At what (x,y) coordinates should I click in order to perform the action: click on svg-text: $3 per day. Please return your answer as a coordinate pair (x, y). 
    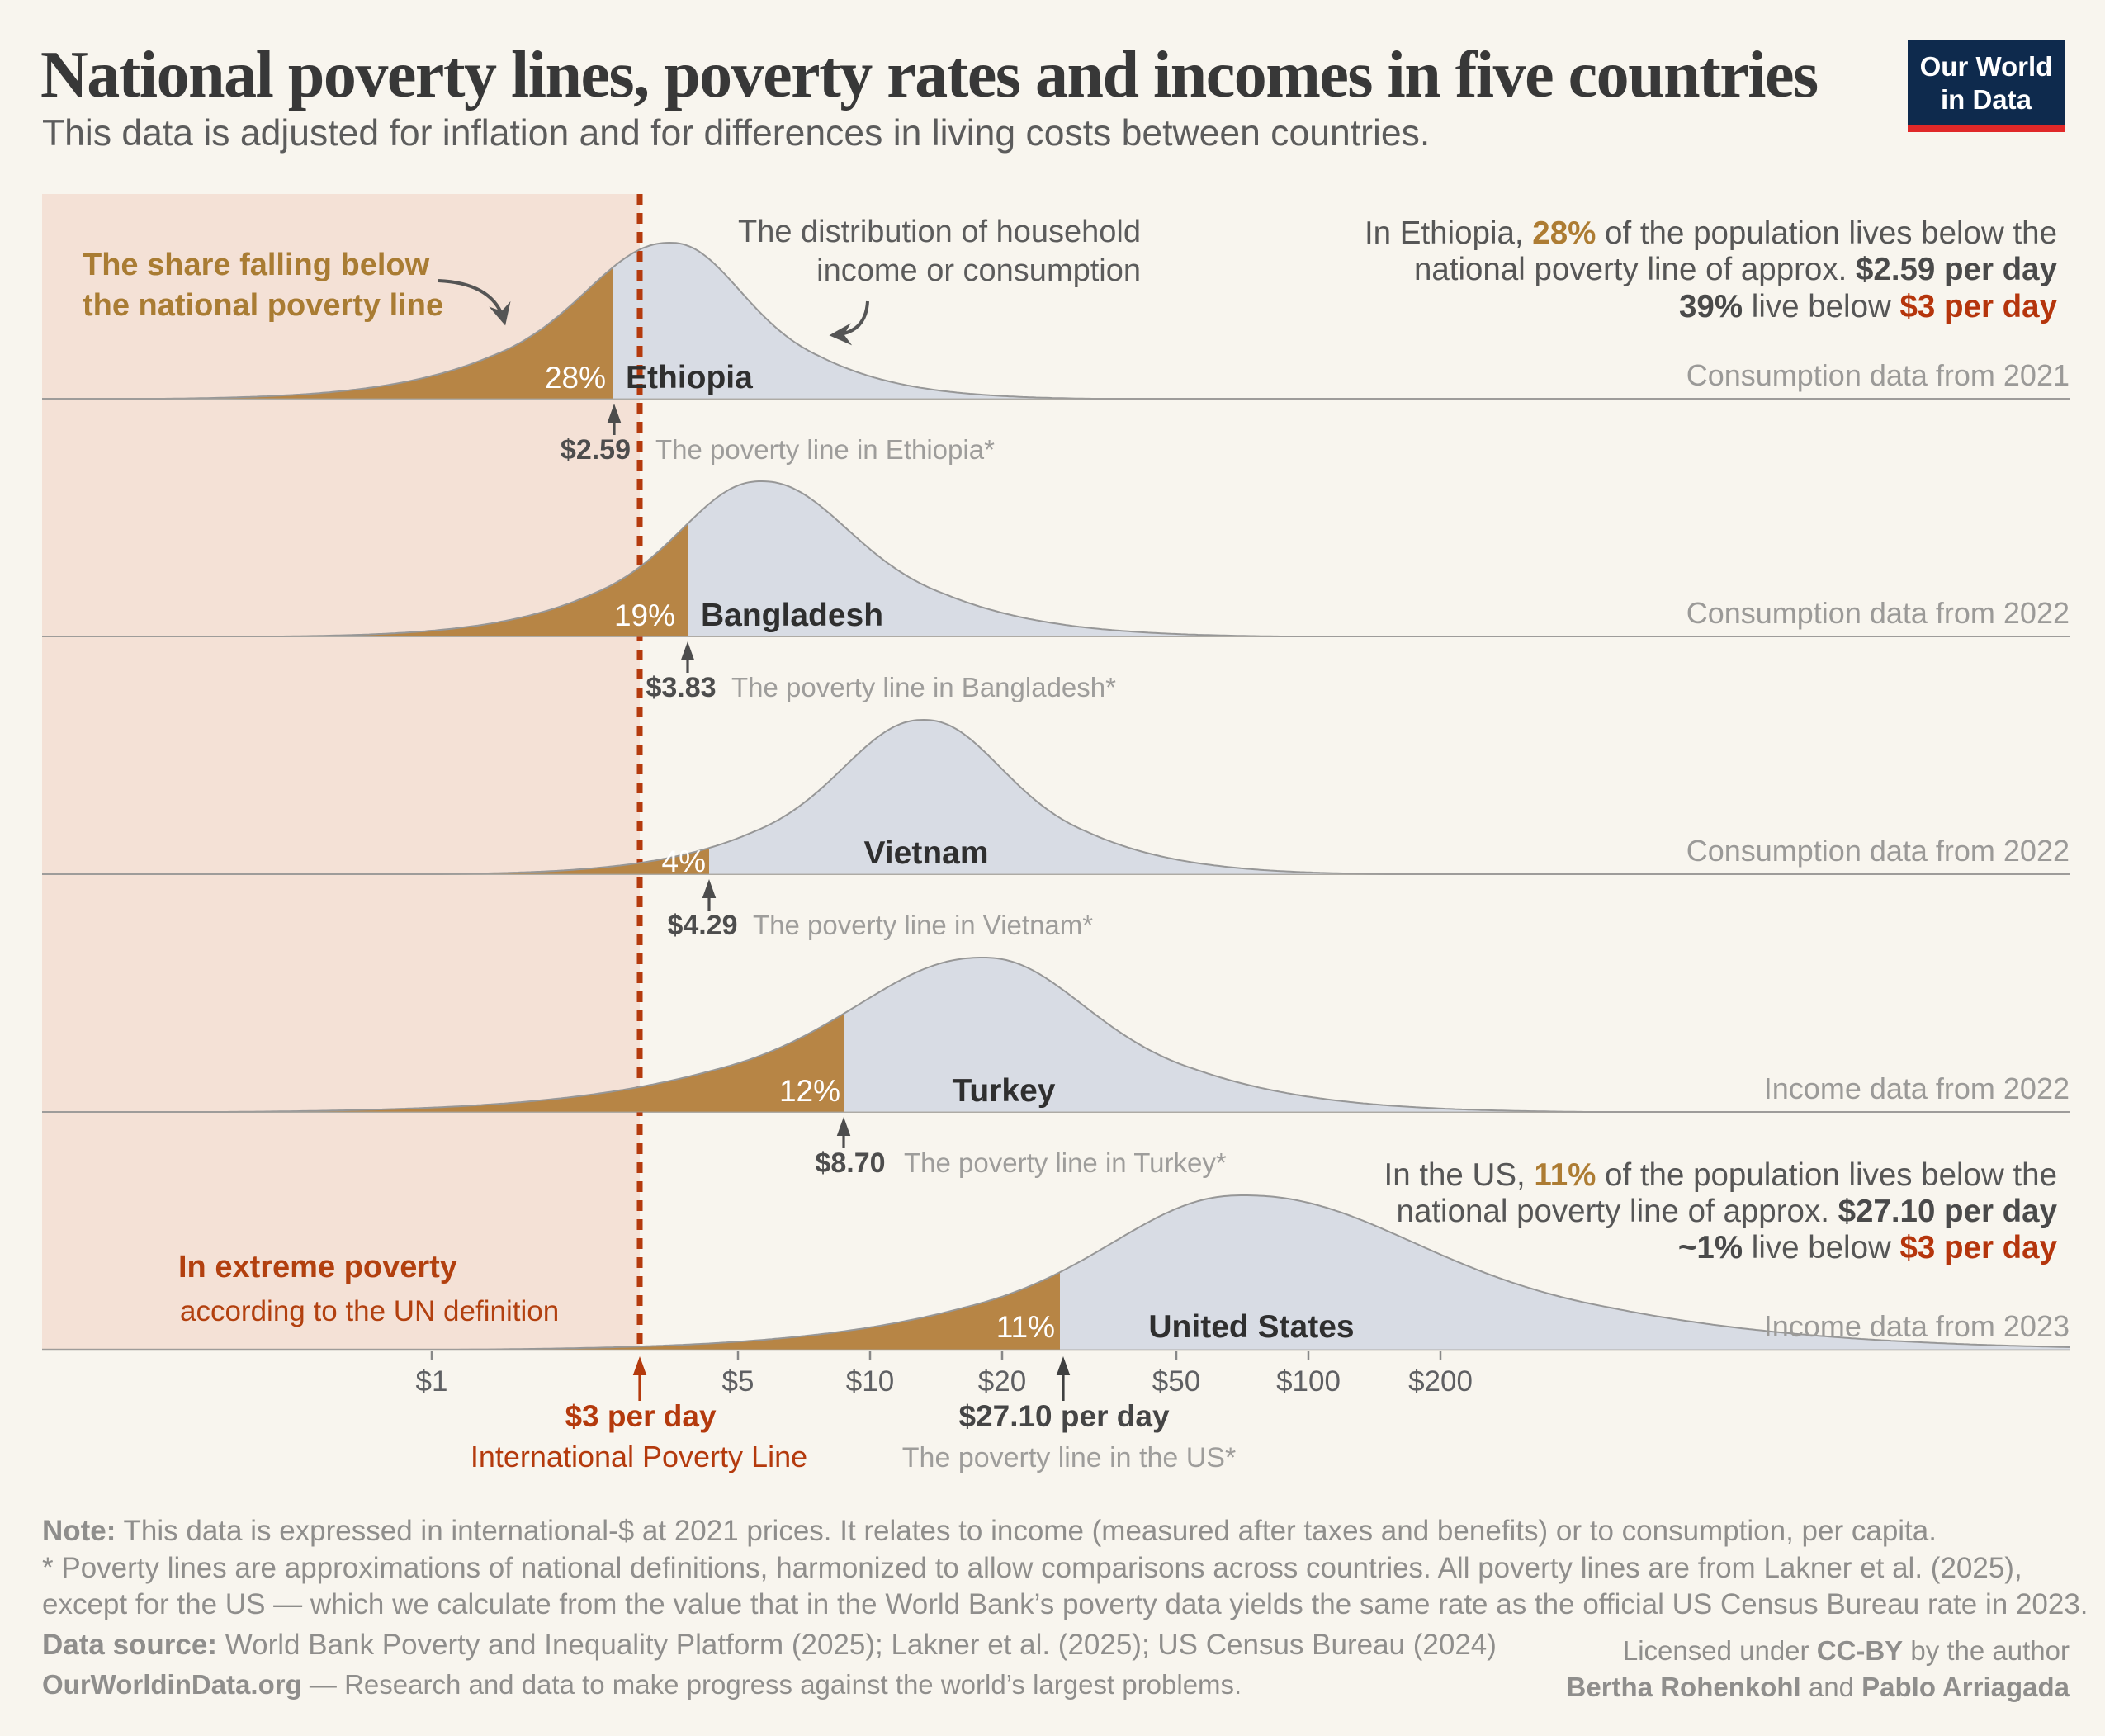
    Looking at the image, I should click on (640, 1416).